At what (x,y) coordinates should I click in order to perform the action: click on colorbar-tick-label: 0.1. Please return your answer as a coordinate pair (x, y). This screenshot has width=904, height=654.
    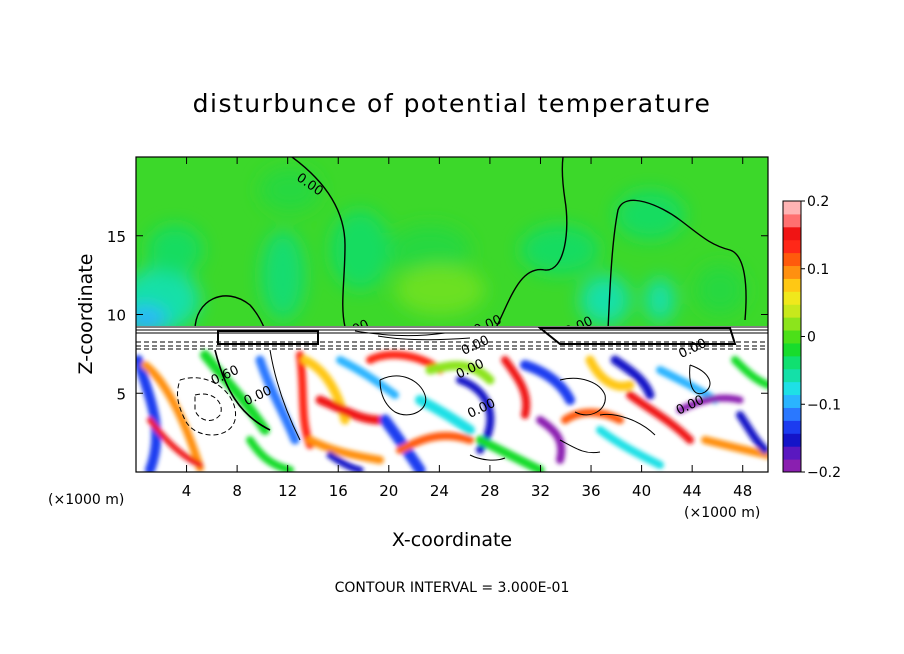
    Looking at the image, I should click on (818, 270).